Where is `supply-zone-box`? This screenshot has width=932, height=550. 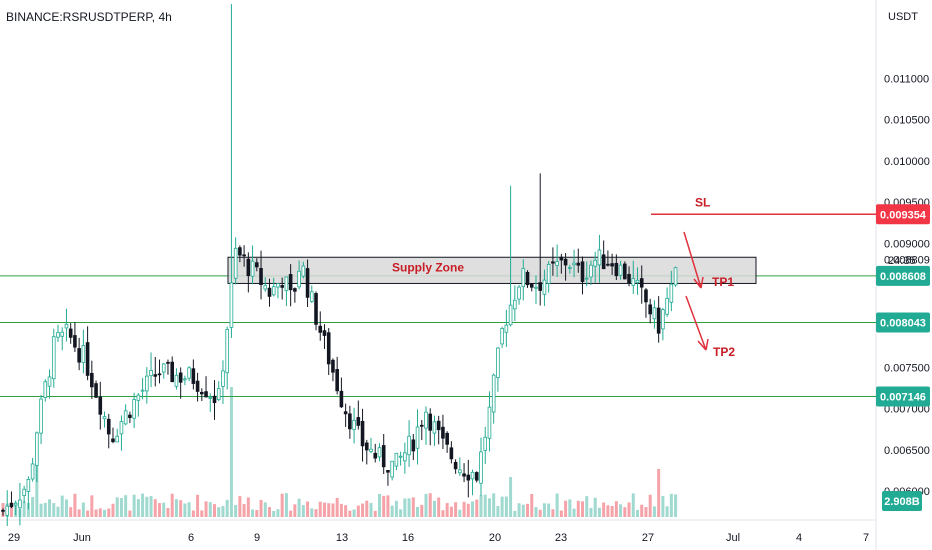 supply-zone-box is located at coordinates (492, 270).